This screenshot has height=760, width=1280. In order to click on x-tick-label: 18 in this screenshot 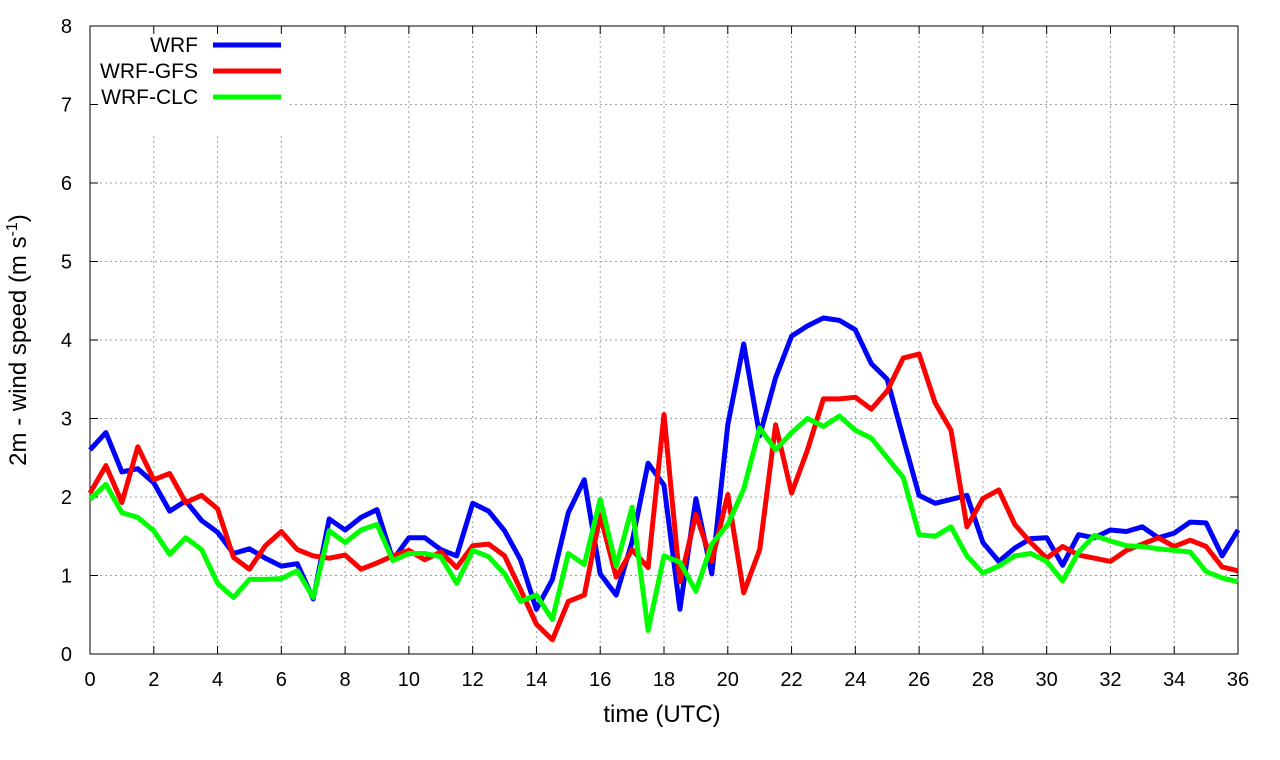, I will do `click(664, 680)`.